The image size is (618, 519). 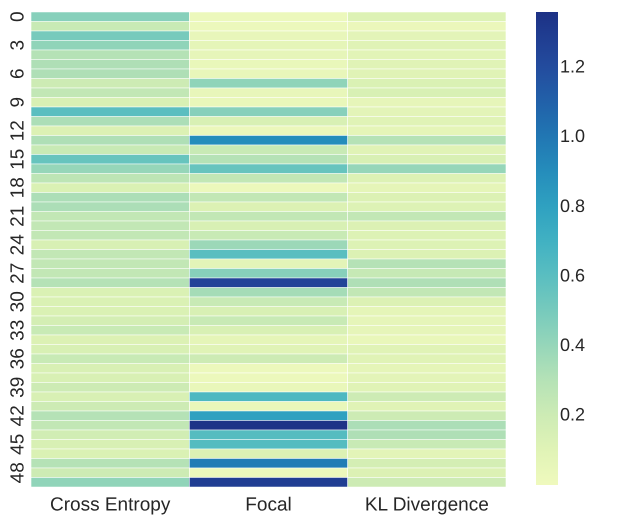 I want to click on y-tick-label: 24, so click(x=18, y=245).